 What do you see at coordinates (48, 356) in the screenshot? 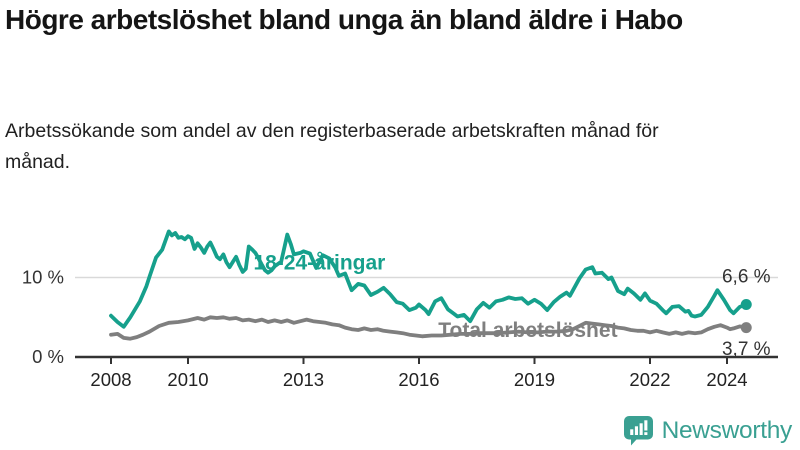
I see `y-tick-label-0-percent: 0 %` at bounding box center [48, 356].